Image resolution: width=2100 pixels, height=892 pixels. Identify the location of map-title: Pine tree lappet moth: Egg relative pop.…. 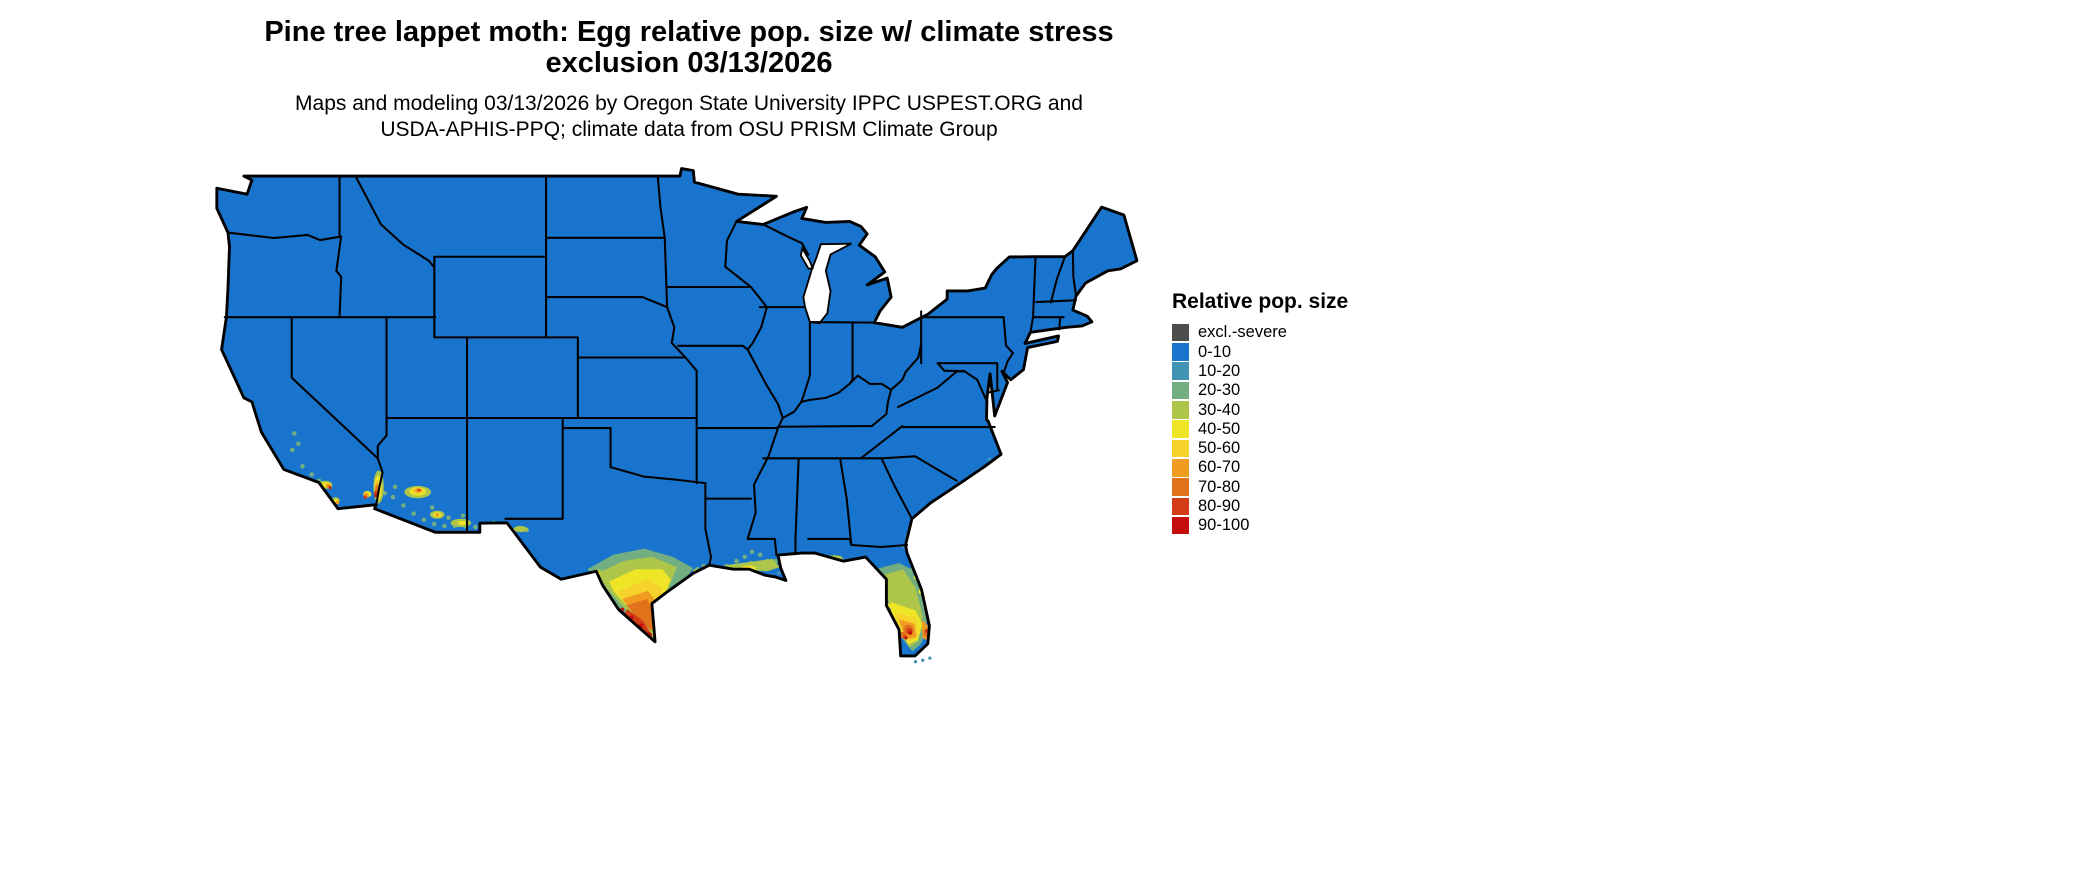
(689, 48).